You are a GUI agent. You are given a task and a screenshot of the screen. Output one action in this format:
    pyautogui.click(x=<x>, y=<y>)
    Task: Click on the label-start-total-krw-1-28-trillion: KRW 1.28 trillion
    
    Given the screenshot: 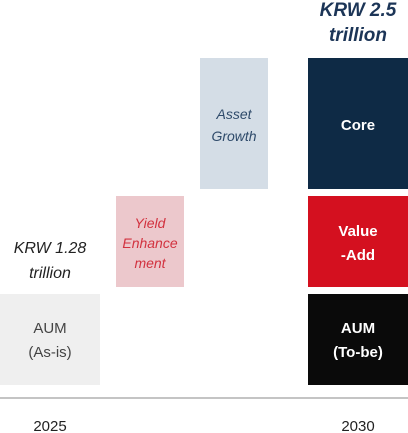 What is the action you would take?
    pyautogui.click(x=50, y=261)
    